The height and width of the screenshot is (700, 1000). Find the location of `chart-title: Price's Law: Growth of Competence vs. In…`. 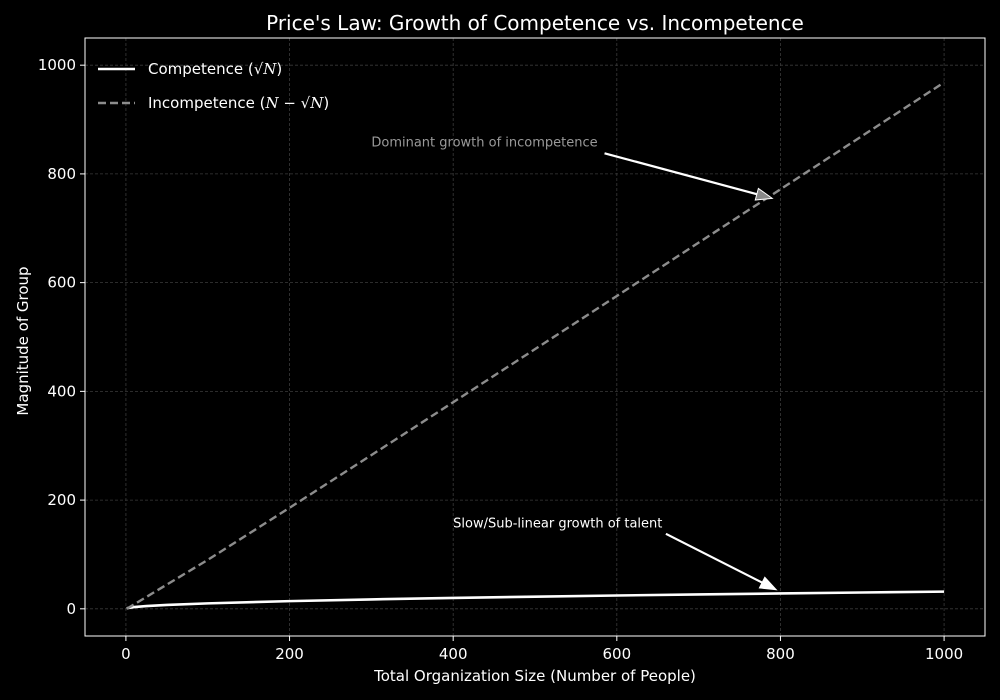

chart-title: Price's Law: Growth of Competence vs. In… is located at coordinates (535, 23).